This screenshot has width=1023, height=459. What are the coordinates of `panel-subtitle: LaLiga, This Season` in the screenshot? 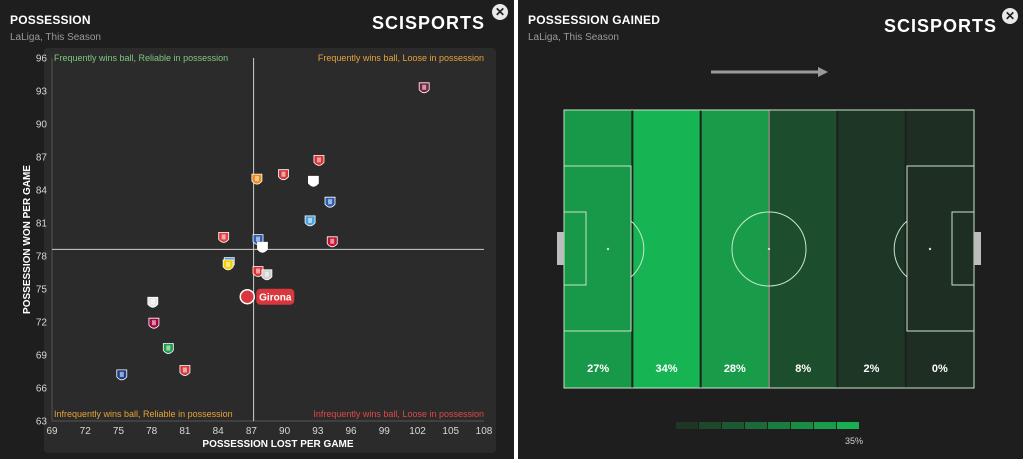 It's located at (55, 37).